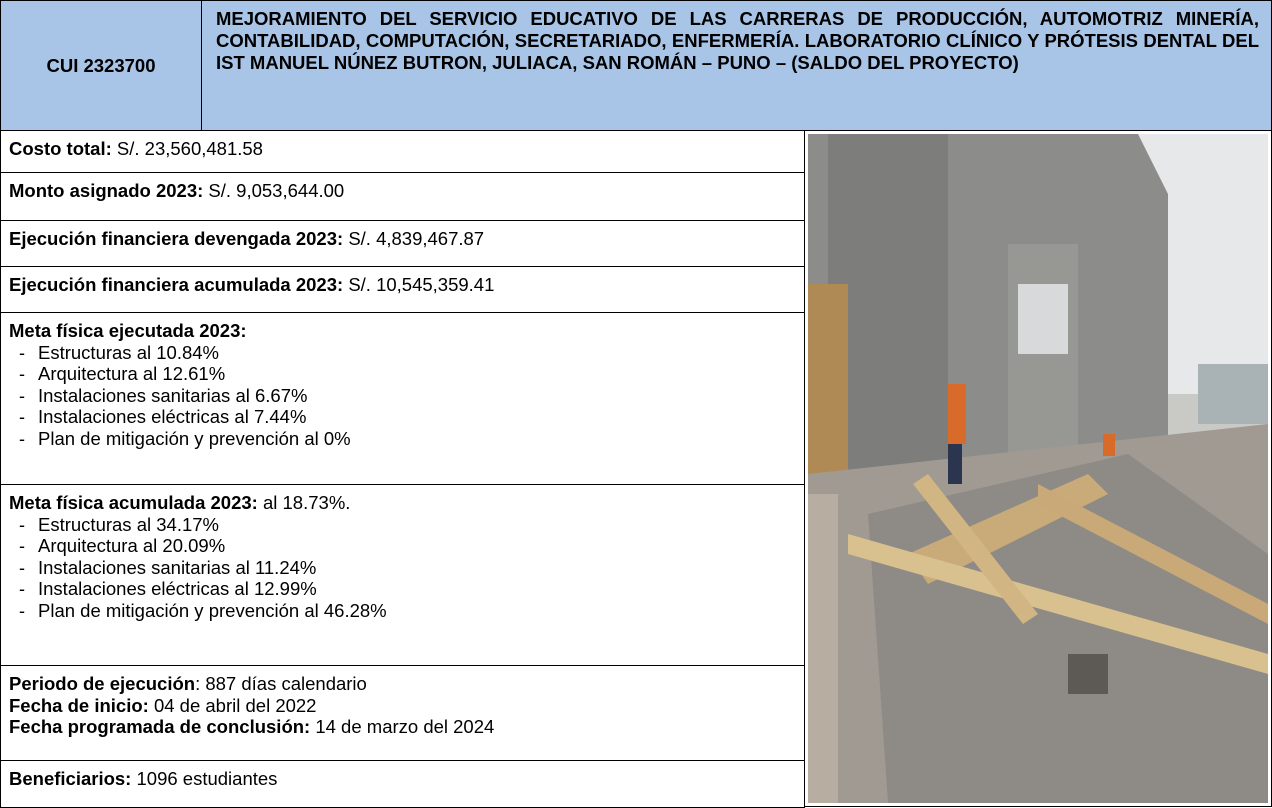 The image size is (1272, 808). Describe the element at coordinates (406, 779) in the screenshot. I see `field: Beneficiarios: 1096 estudiantes` at that location.